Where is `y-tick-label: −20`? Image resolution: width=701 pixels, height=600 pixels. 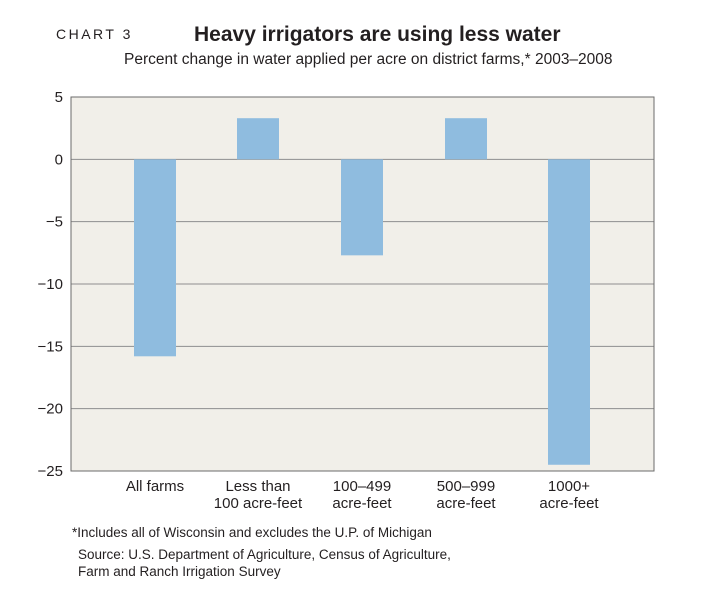
y-tick-label: −20 is located at coordinates (50, 409).